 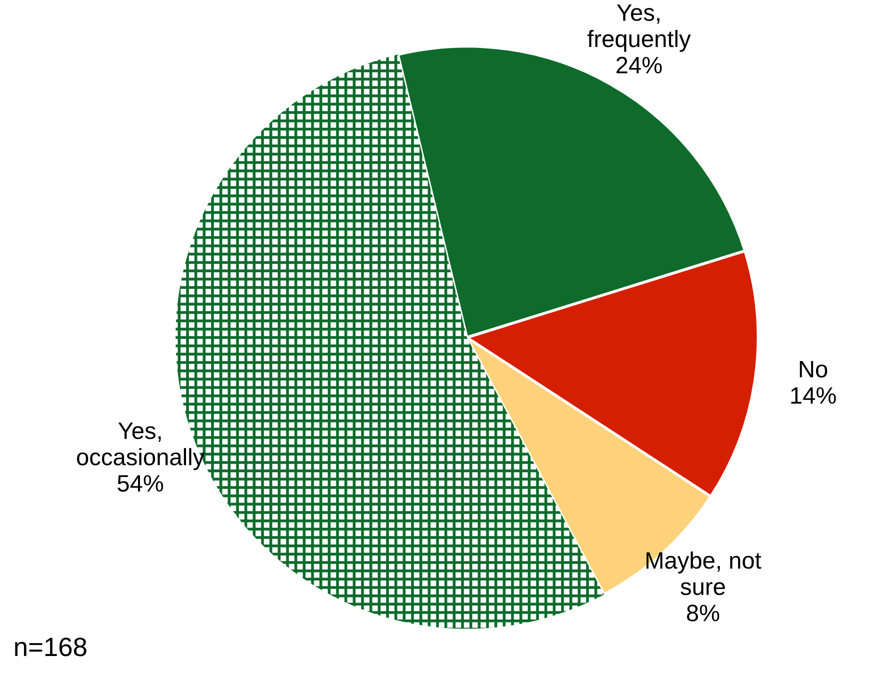 I want to click on slice-label: No, so click(x=814, y=369).